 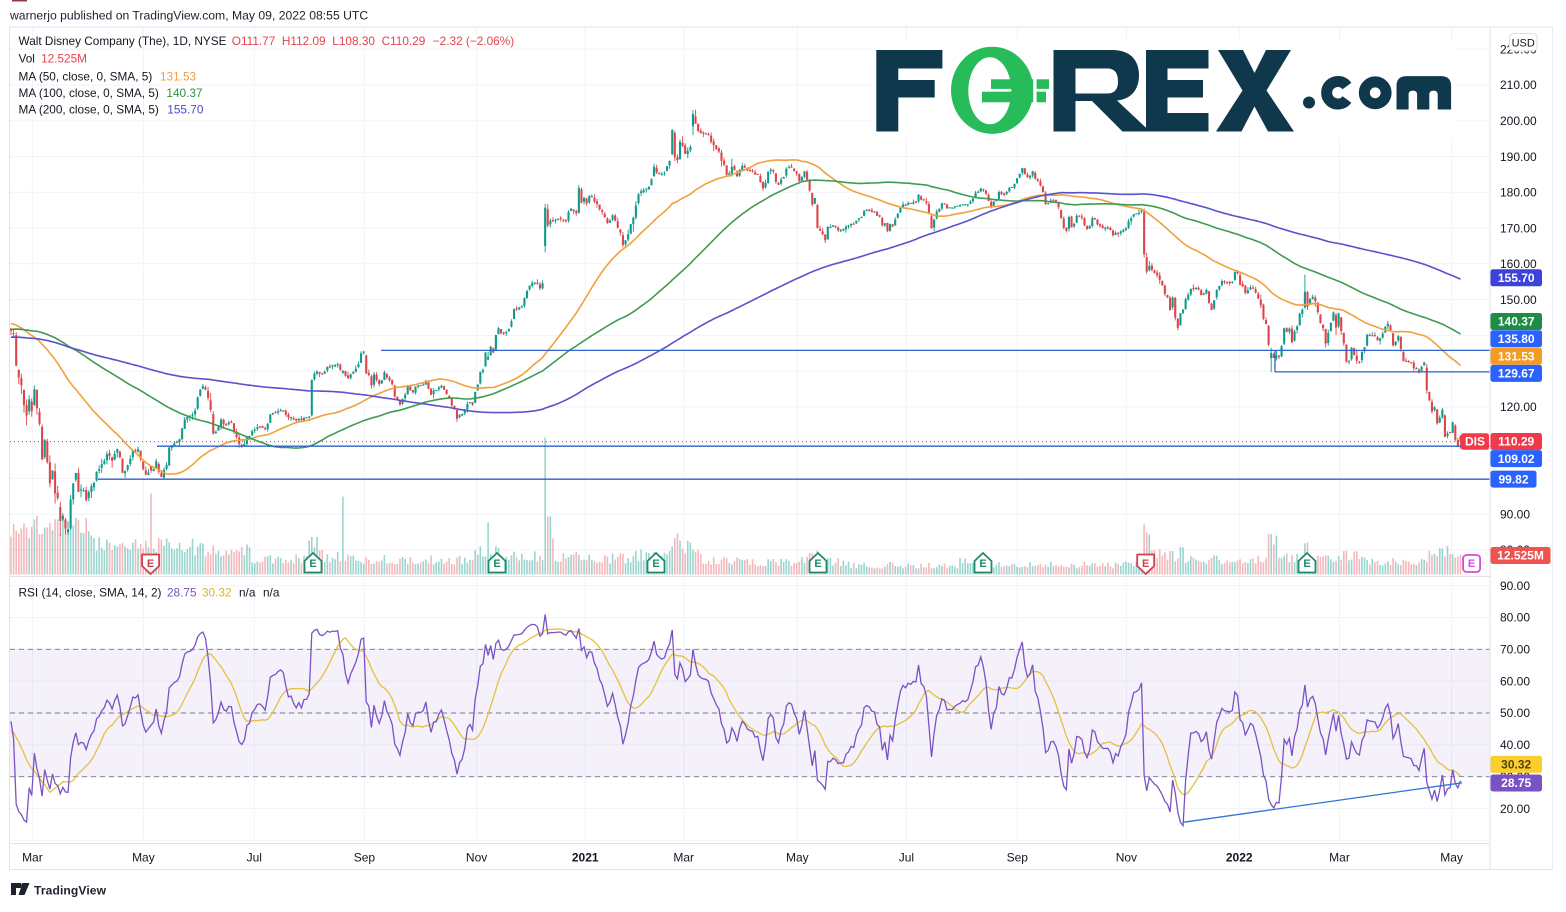 What do you see at coordinates (70, 891) in the screenshot?
I see `svg-text: TradingView` at bounding box center [70, 891].